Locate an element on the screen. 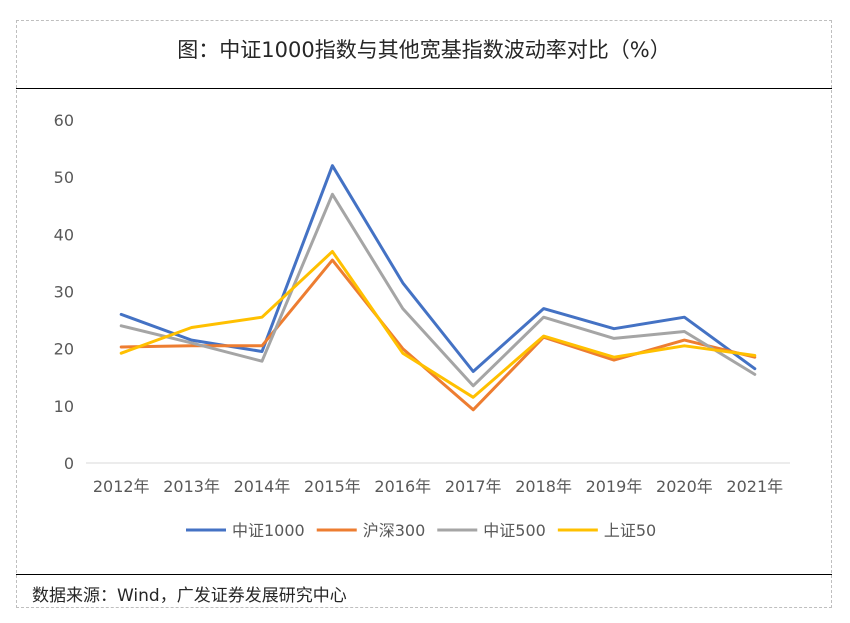  title-divider is located at coordinates (424, 88).